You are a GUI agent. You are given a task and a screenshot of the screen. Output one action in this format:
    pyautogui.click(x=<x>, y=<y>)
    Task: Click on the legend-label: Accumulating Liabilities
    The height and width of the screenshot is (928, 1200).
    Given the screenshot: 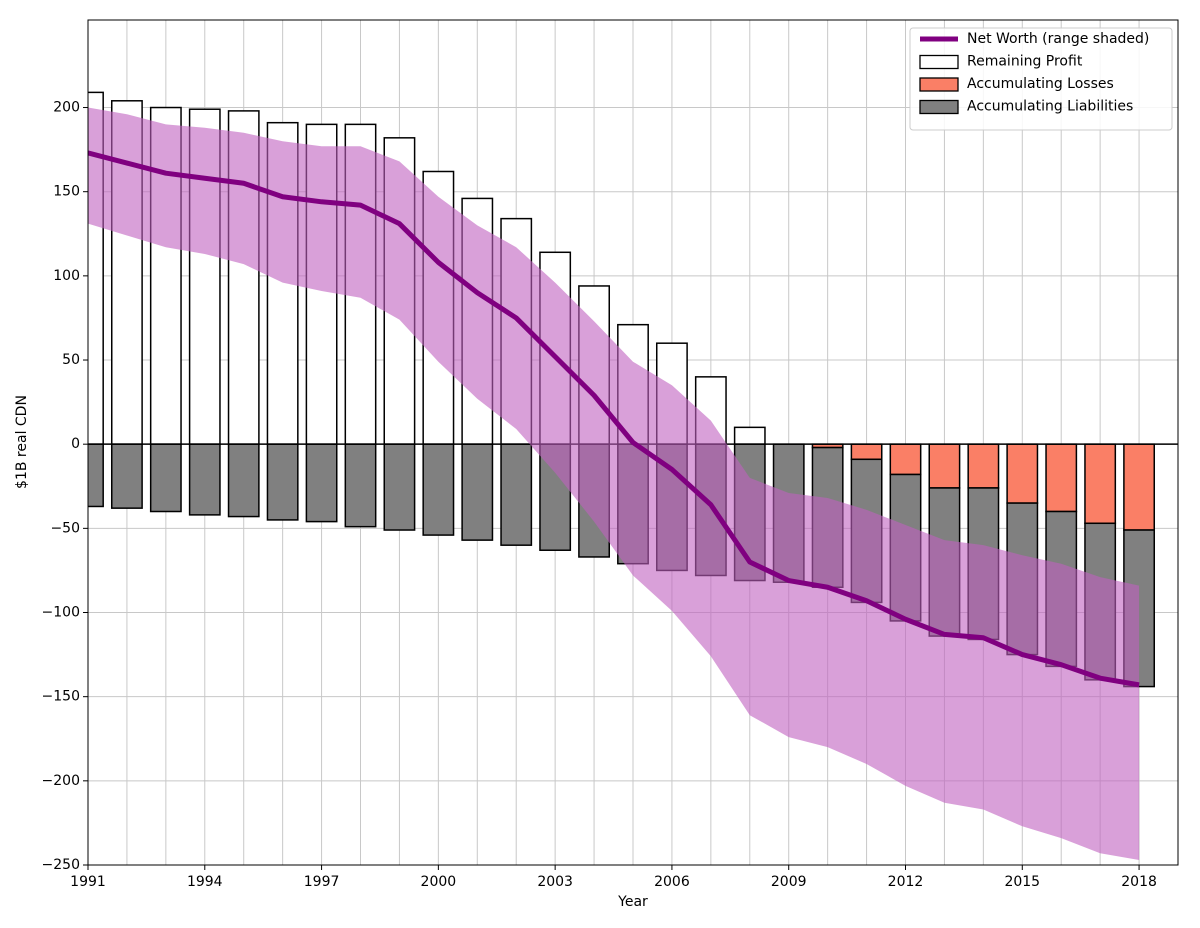 What is the action you would take?
    pyautogui.click(x=1050, y=107)
    